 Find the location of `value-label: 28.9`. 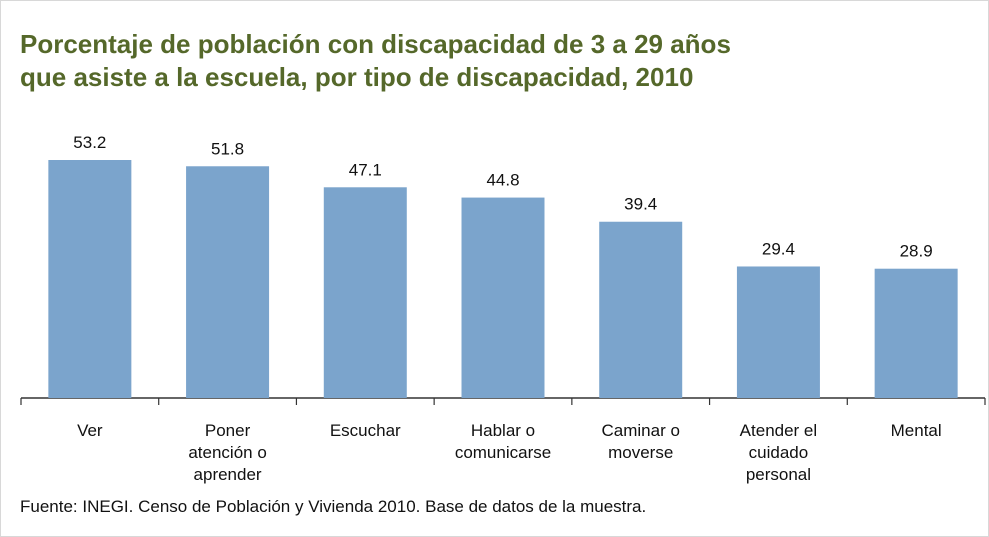

value-label: 28.9 is located at coordinates (916, 251).